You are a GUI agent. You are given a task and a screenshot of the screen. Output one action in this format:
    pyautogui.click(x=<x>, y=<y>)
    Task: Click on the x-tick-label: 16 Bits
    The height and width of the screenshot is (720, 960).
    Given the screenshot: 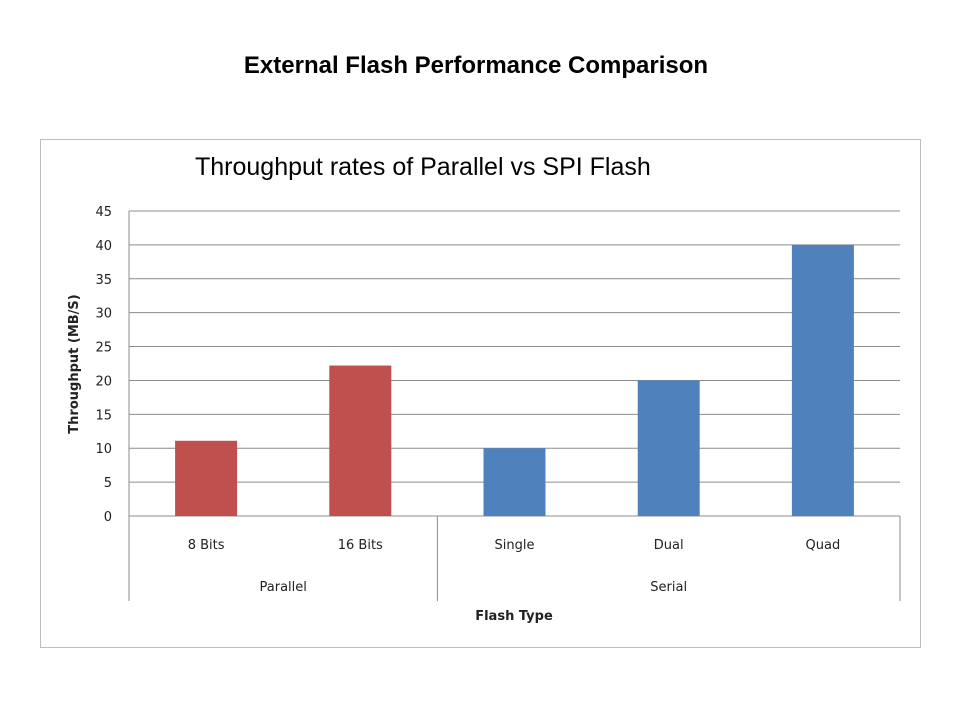 What is the action you would take?
    pyautogui.click(x=360, y=545)
    